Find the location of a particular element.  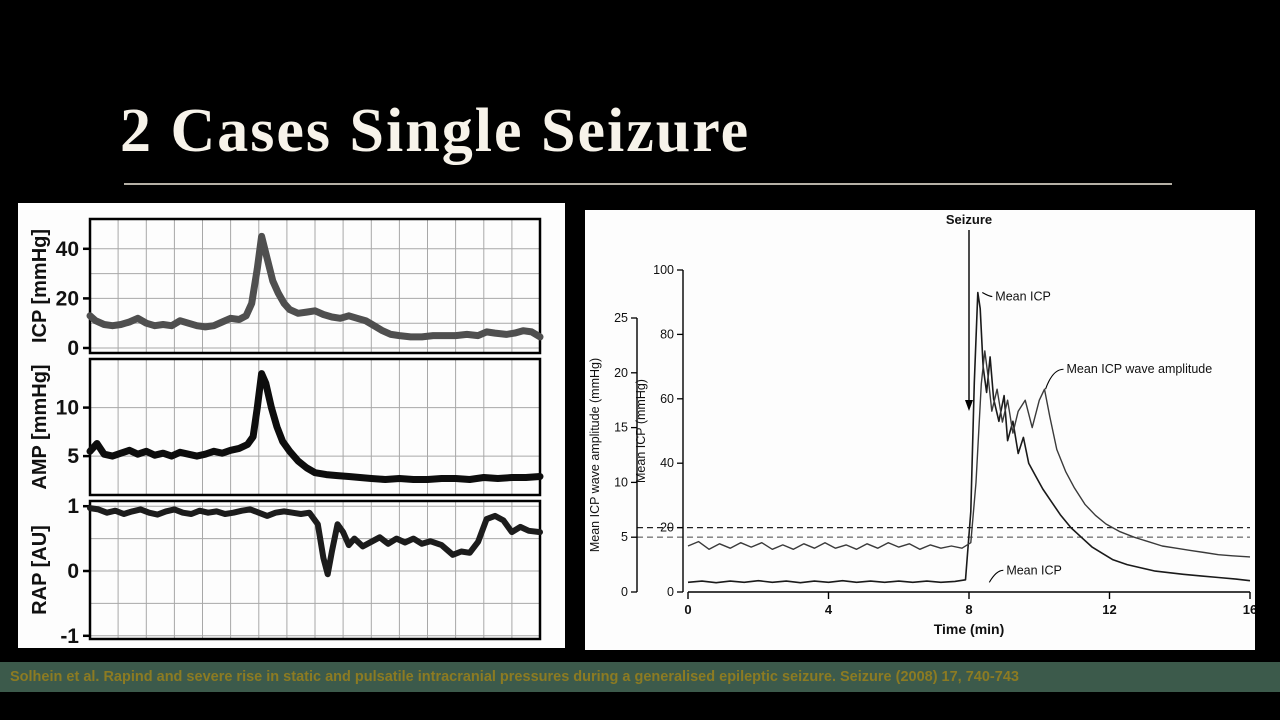

series-mean-icp-wave-amplitude is located at coordinates (969, 454).